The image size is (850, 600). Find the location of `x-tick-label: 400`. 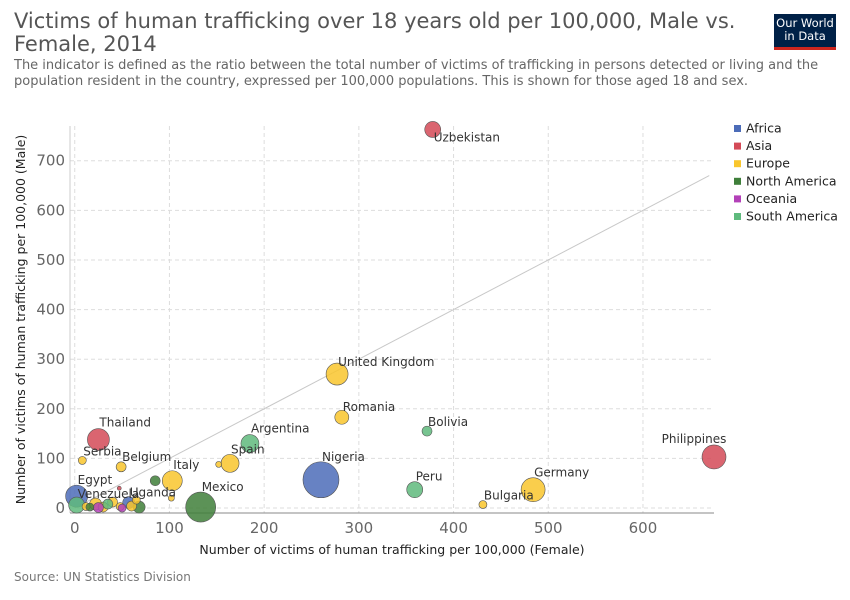

x-tick-label: 400 is located at coordinates (453, 528).